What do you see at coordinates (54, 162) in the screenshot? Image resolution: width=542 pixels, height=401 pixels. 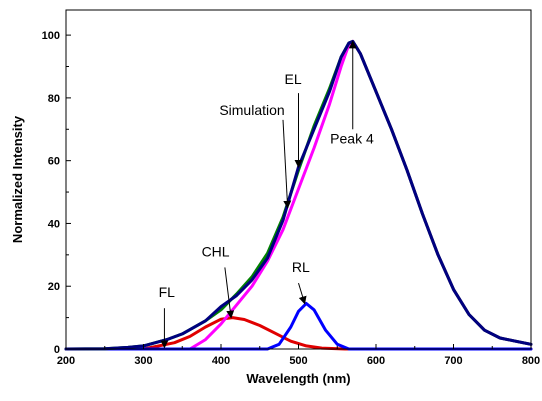 I see `y-tick-label: 60` at bounding box center [54, 162].